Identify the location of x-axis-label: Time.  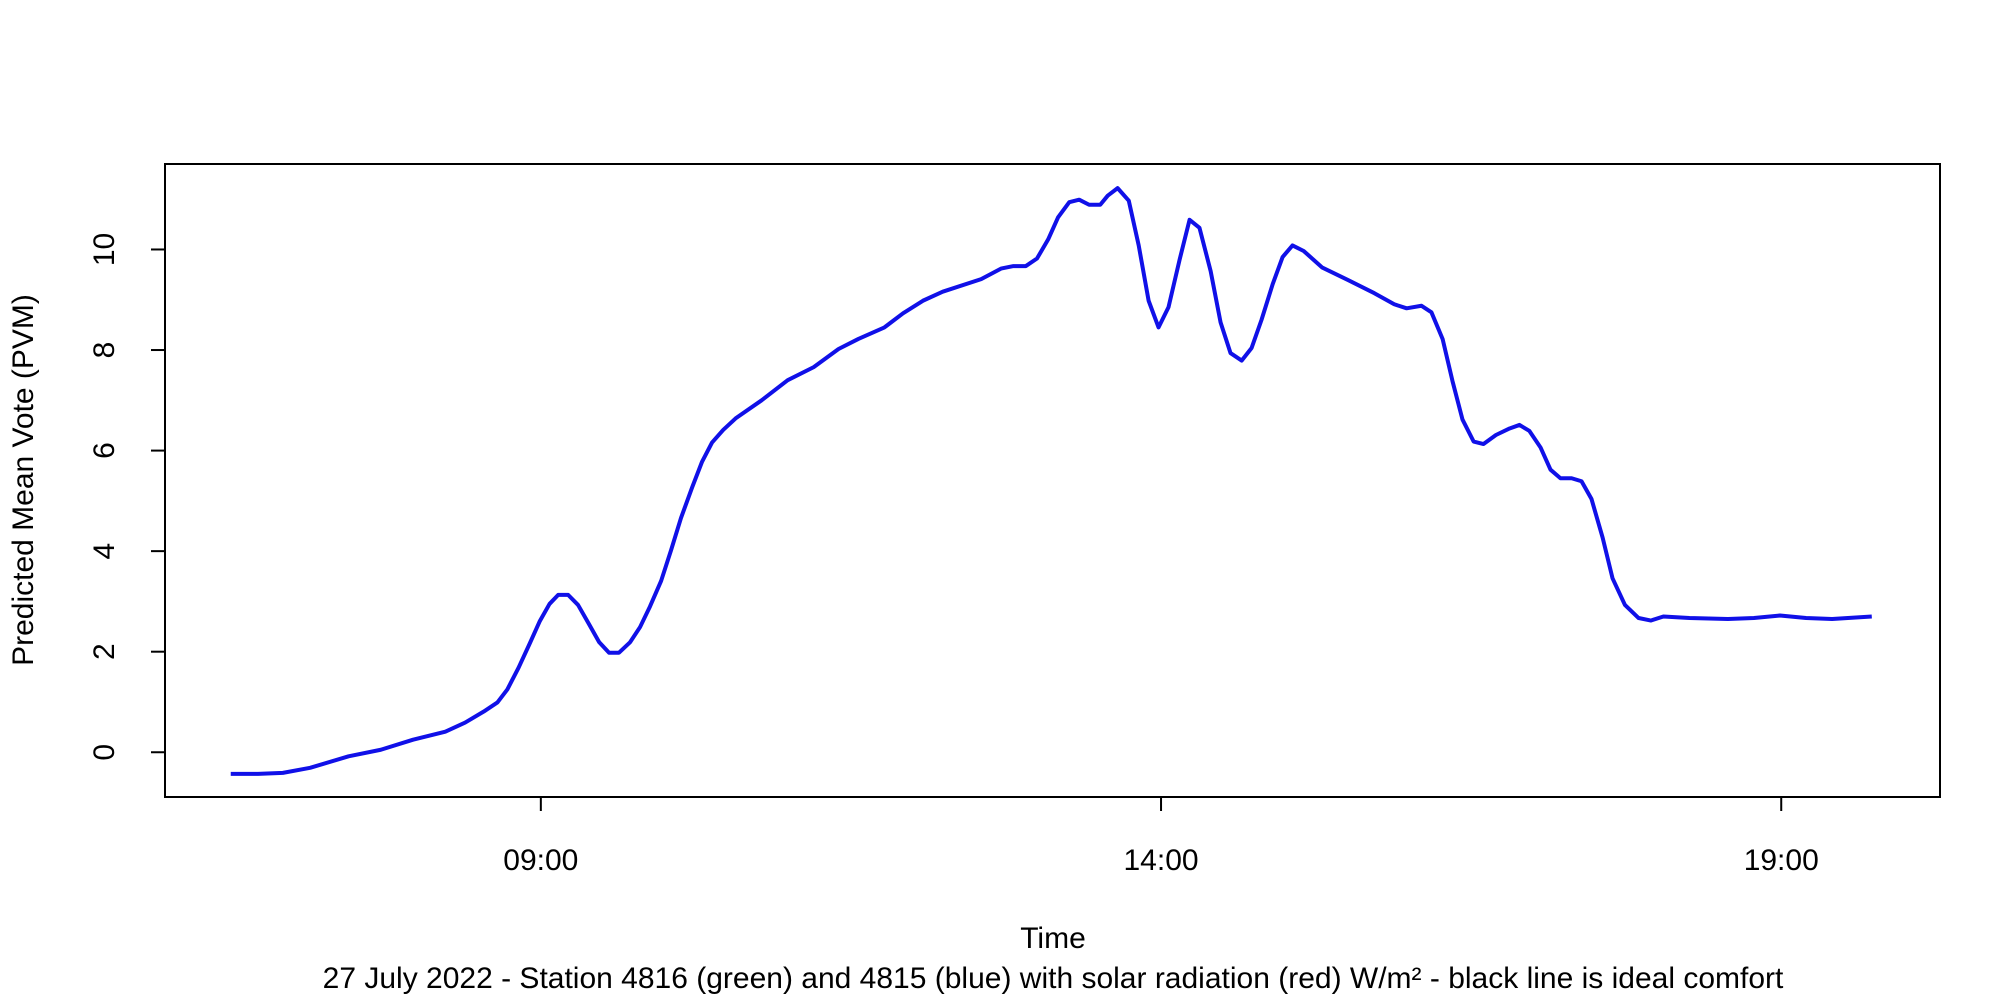
(1053, 938).